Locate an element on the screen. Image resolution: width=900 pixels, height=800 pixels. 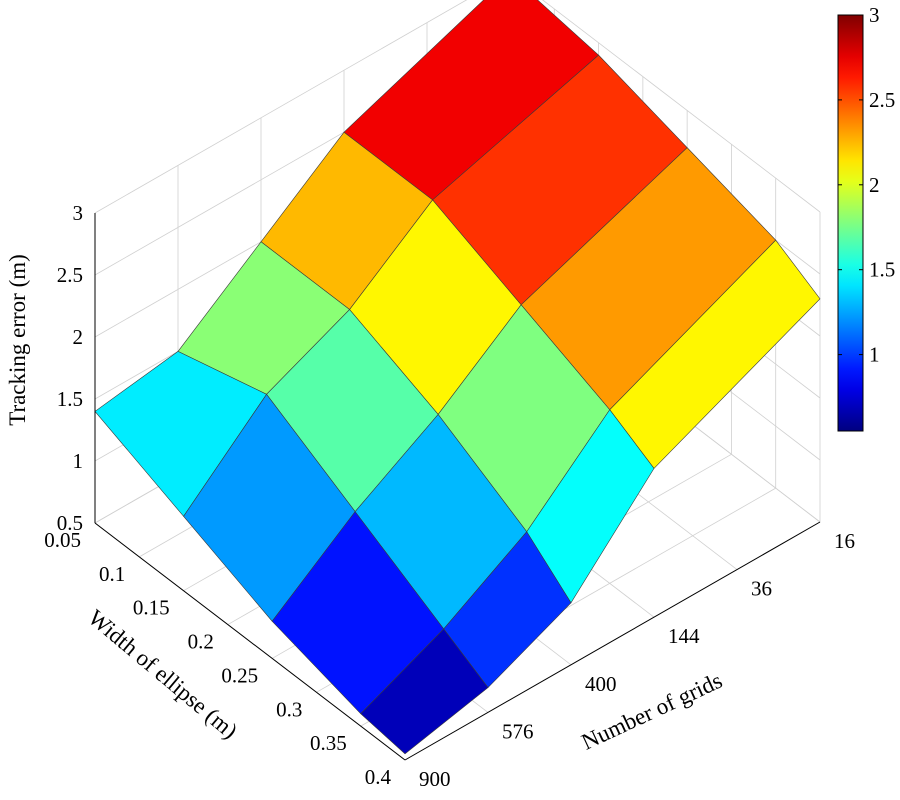
z-tick-label: 0.5 is located at coordinates (70, 523).